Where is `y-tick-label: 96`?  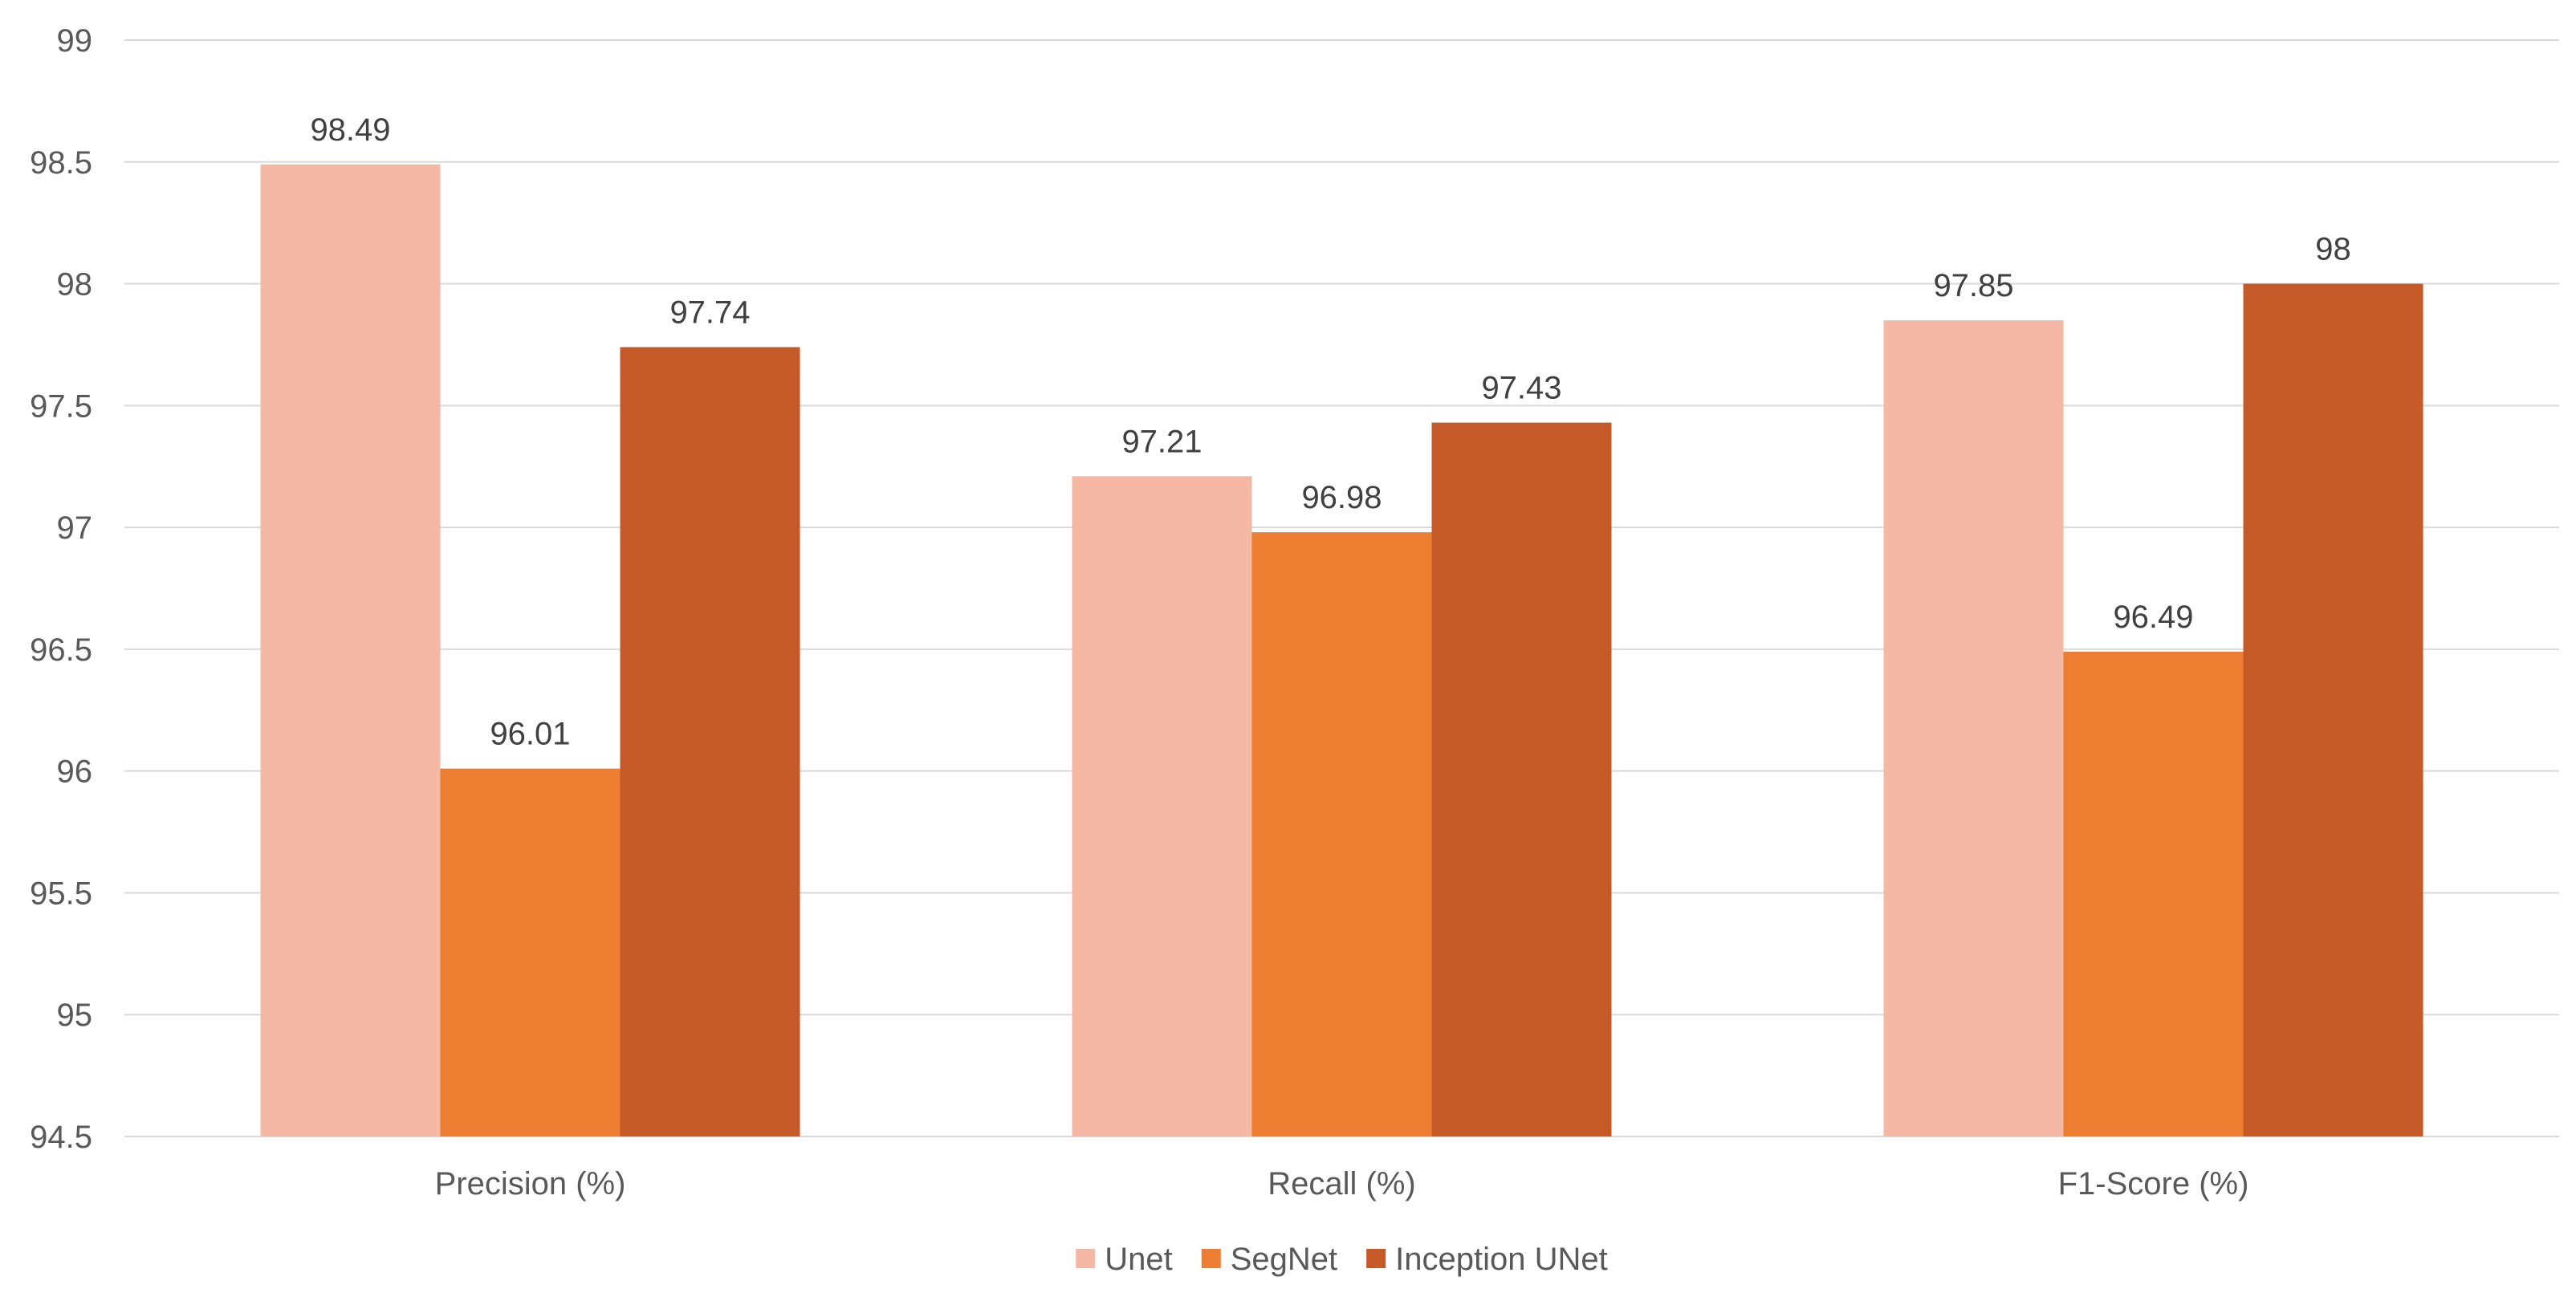 y-tick-label: 96 is located at coordinates (75, 772).